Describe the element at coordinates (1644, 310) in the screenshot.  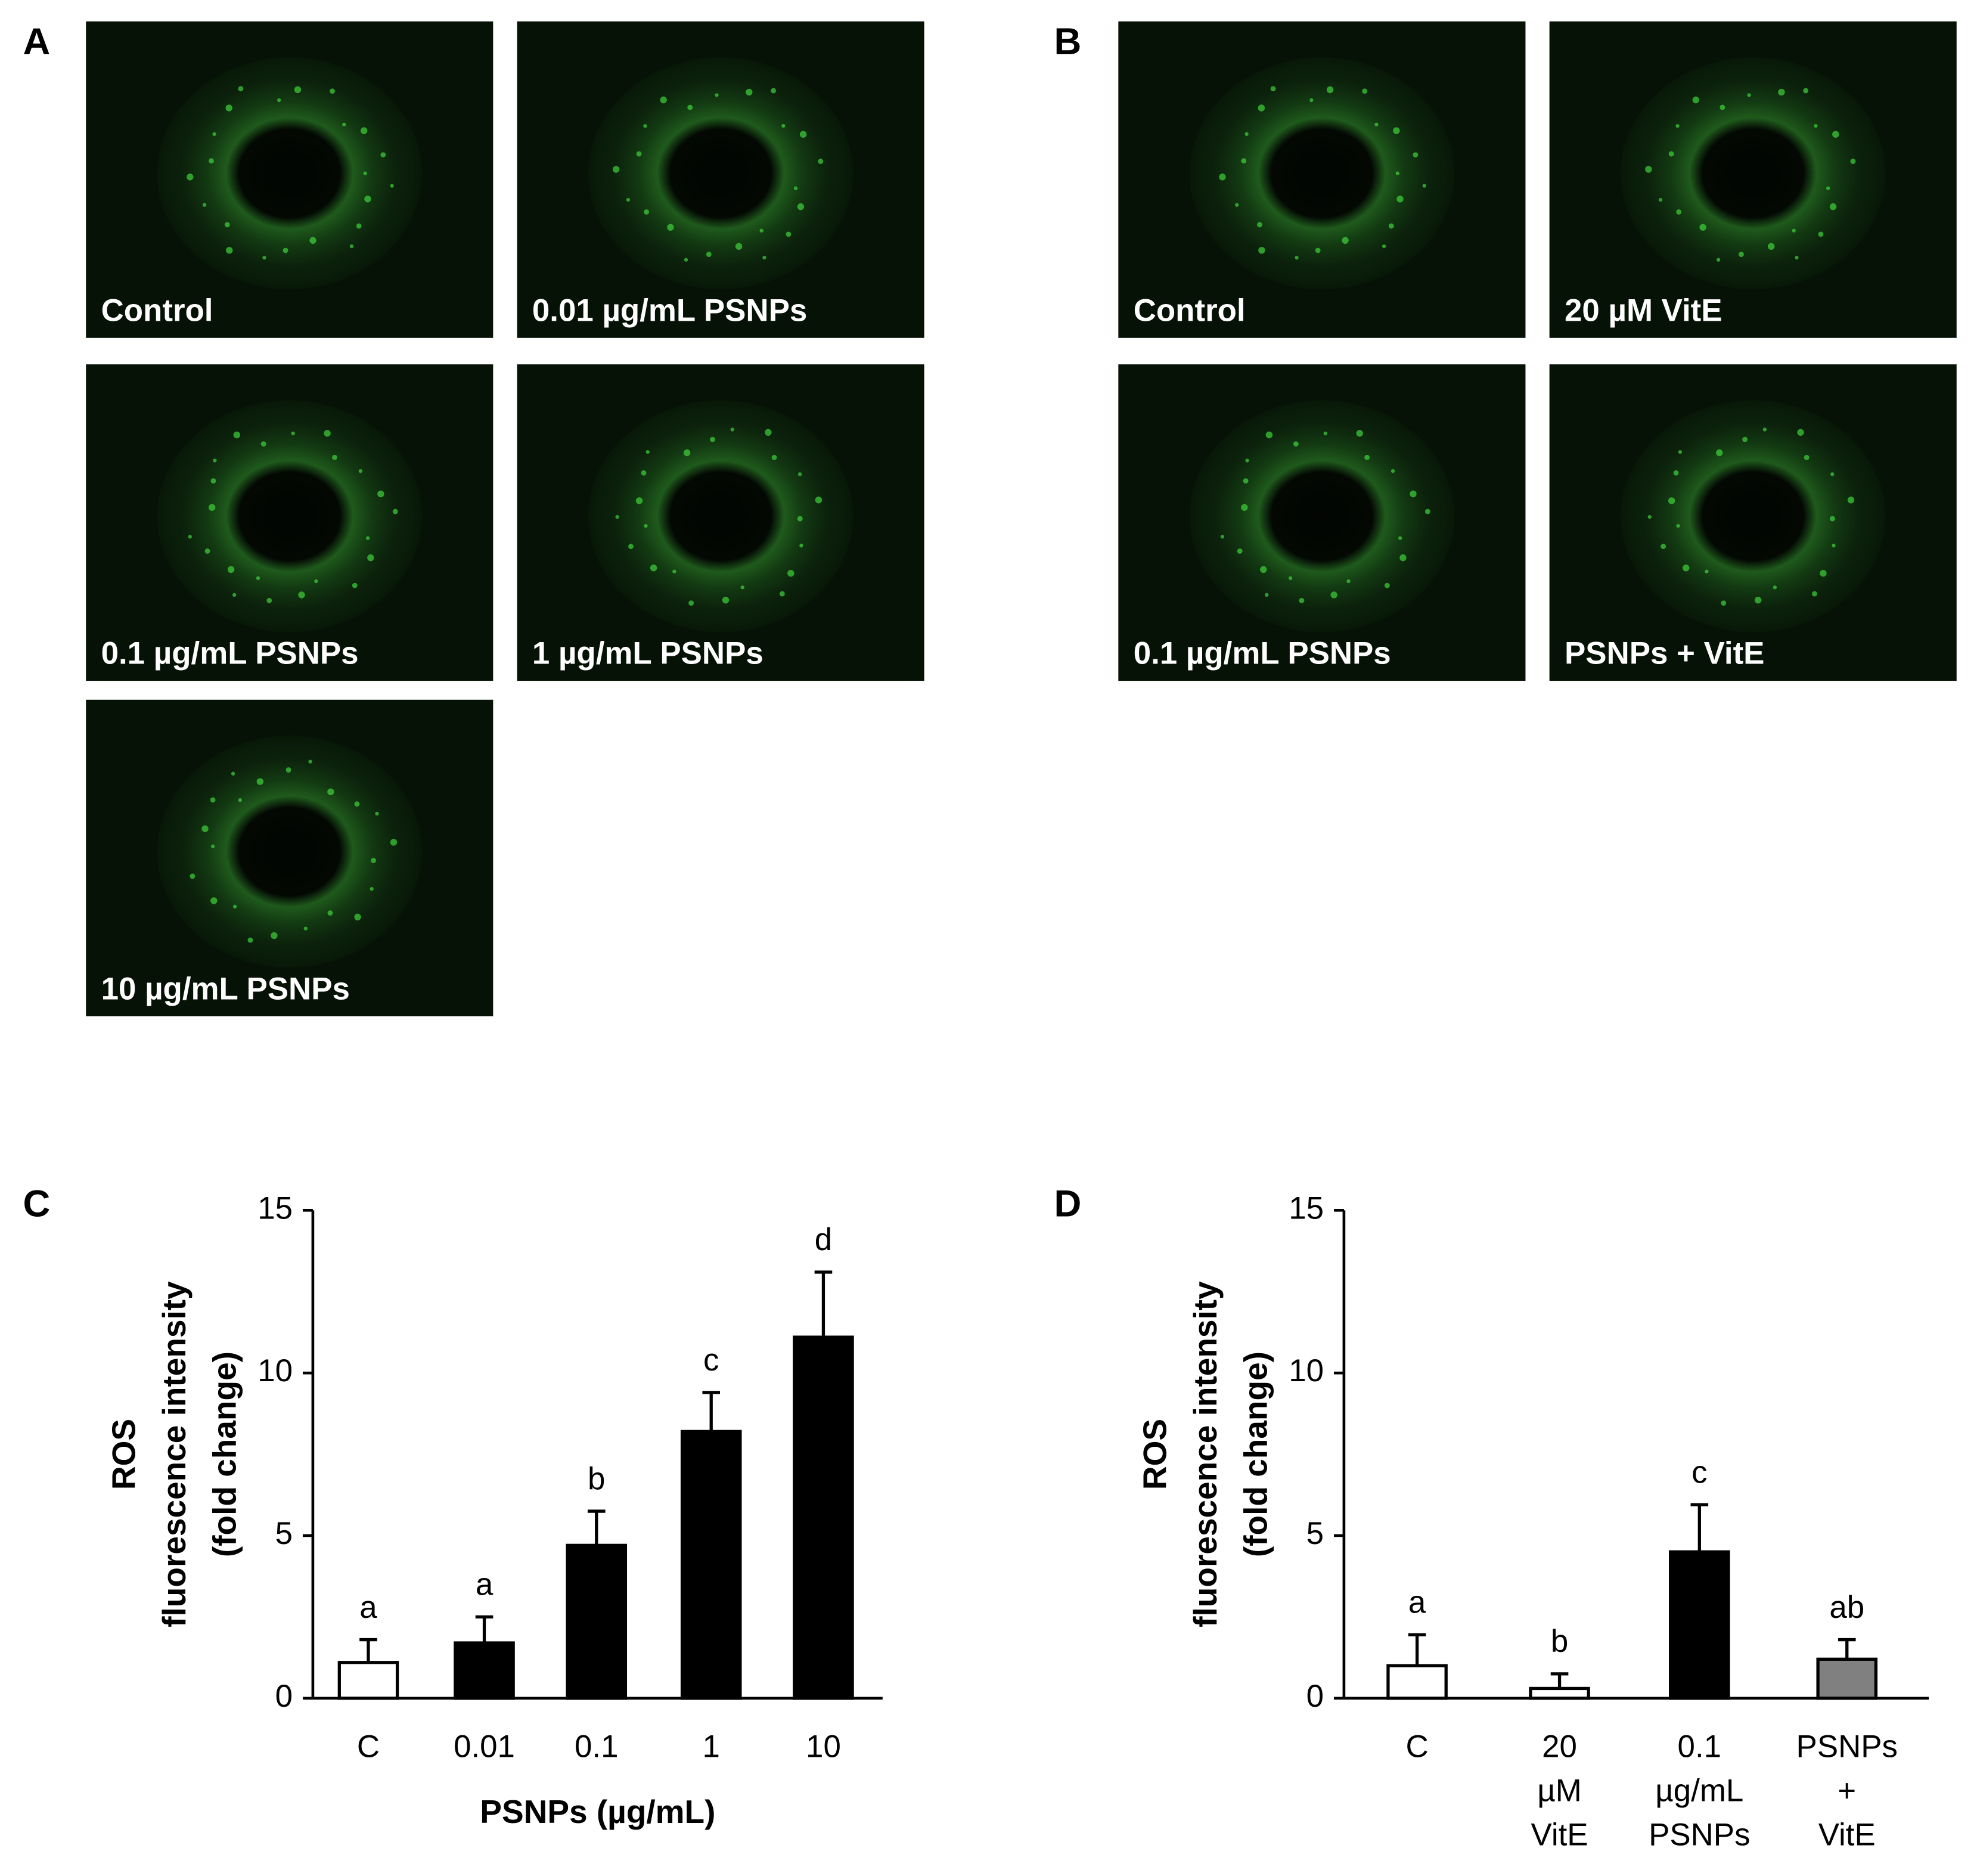
I see `image-label: 20 µM VitE` at that location.